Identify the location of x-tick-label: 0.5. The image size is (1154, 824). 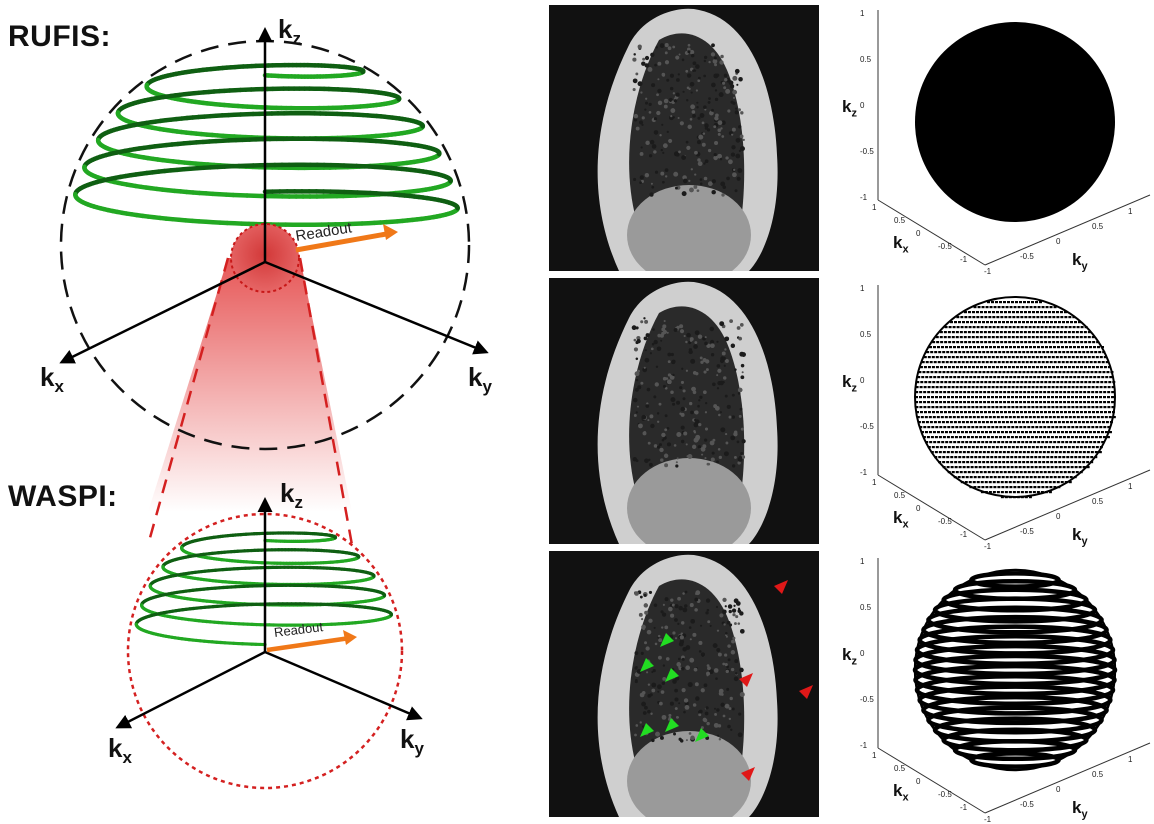
(899, 768).